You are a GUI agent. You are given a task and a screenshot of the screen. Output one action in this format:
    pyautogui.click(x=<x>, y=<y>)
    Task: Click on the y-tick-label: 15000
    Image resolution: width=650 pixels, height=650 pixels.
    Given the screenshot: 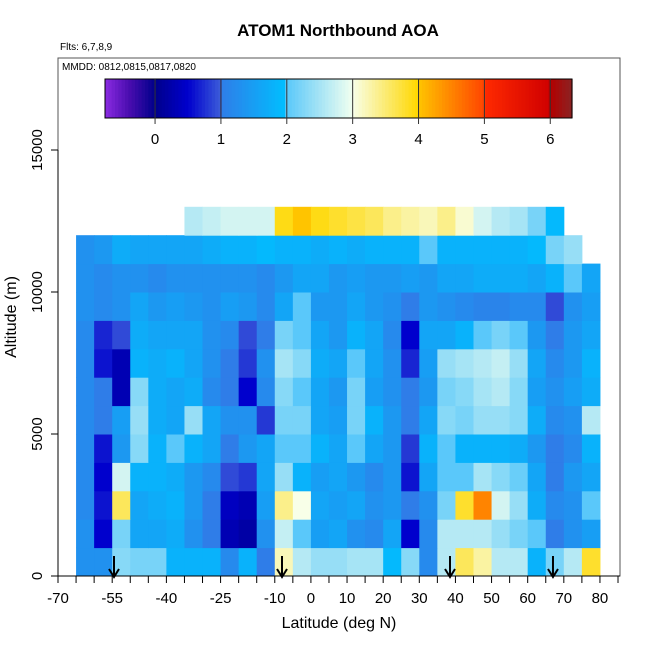 What is the action you would take?
    pyautogui.click(x=37, y=150)
    